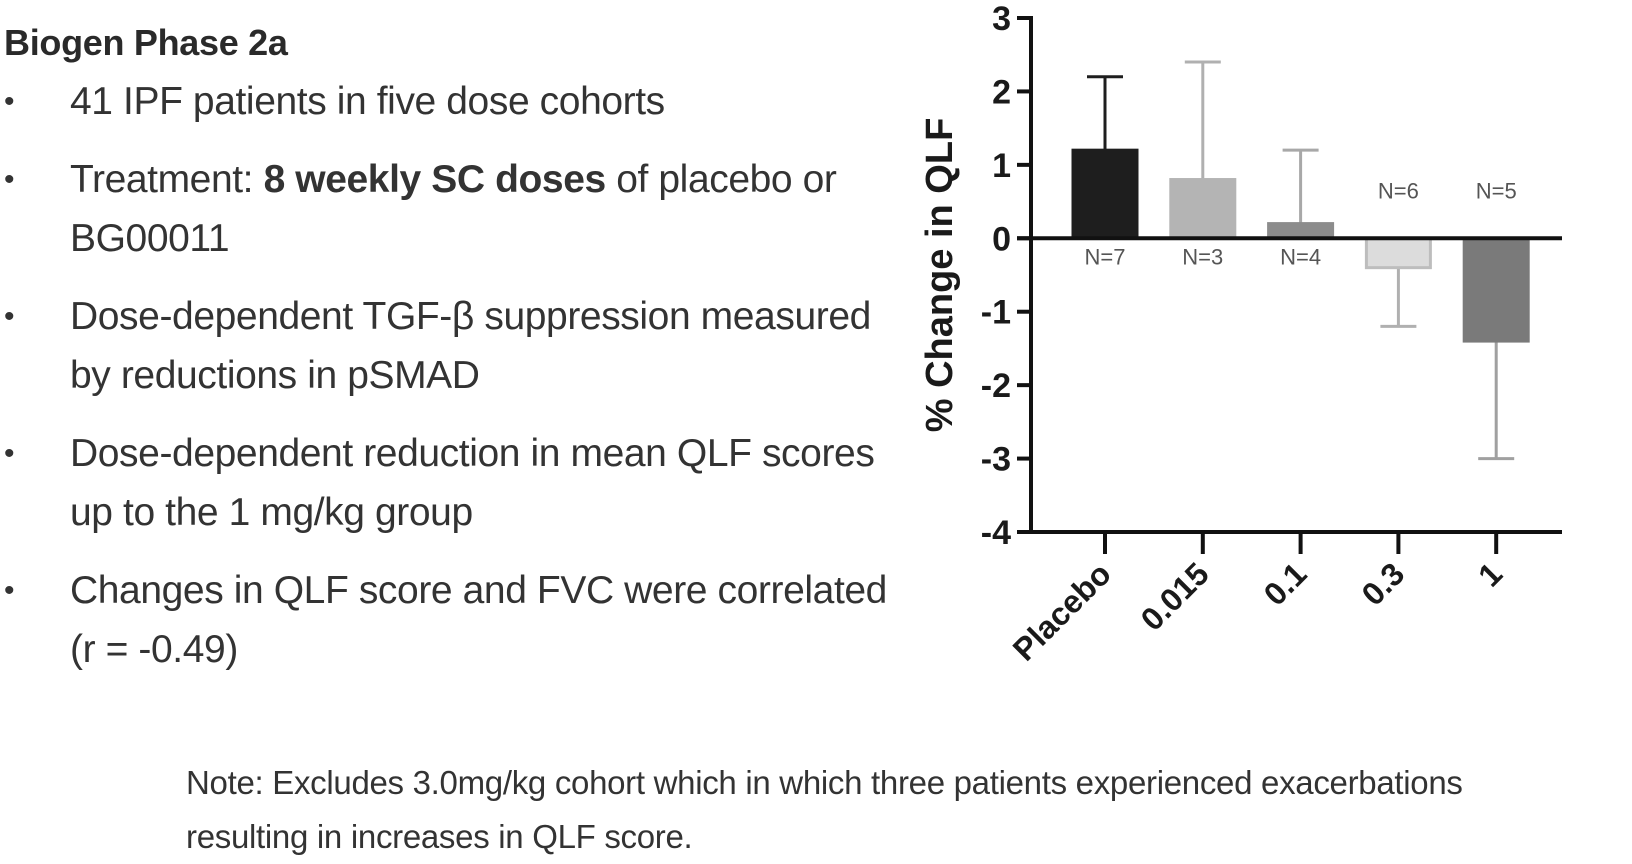 This screenshot has width=1632, height=864. Describe the element at coordinates (1175, 596) in the screenshot. I see `x-tick-label: 0.015` at that location.